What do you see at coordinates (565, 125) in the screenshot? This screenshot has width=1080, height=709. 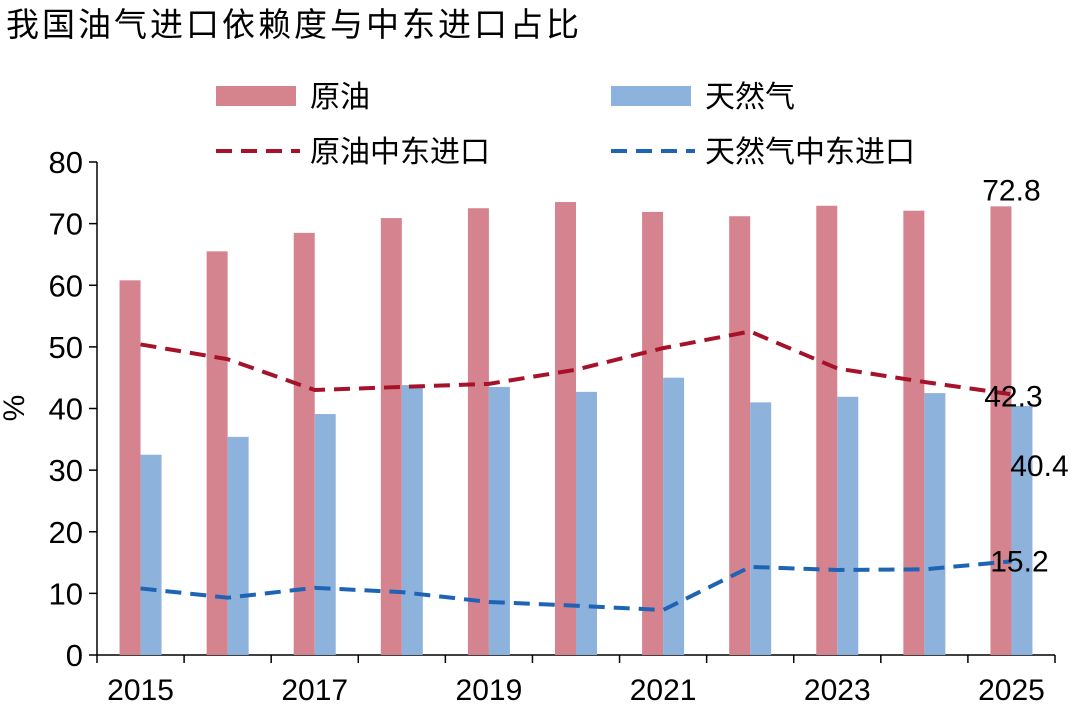 I see `legend: 原油 天然气 原油中东进口 天然气中东进口` at bounding box center [565, 125].